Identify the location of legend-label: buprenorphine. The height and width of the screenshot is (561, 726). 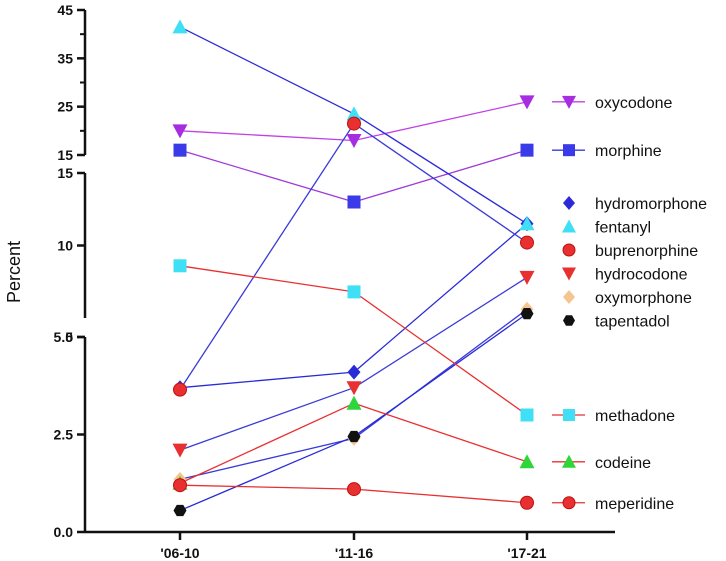
(646, 251).